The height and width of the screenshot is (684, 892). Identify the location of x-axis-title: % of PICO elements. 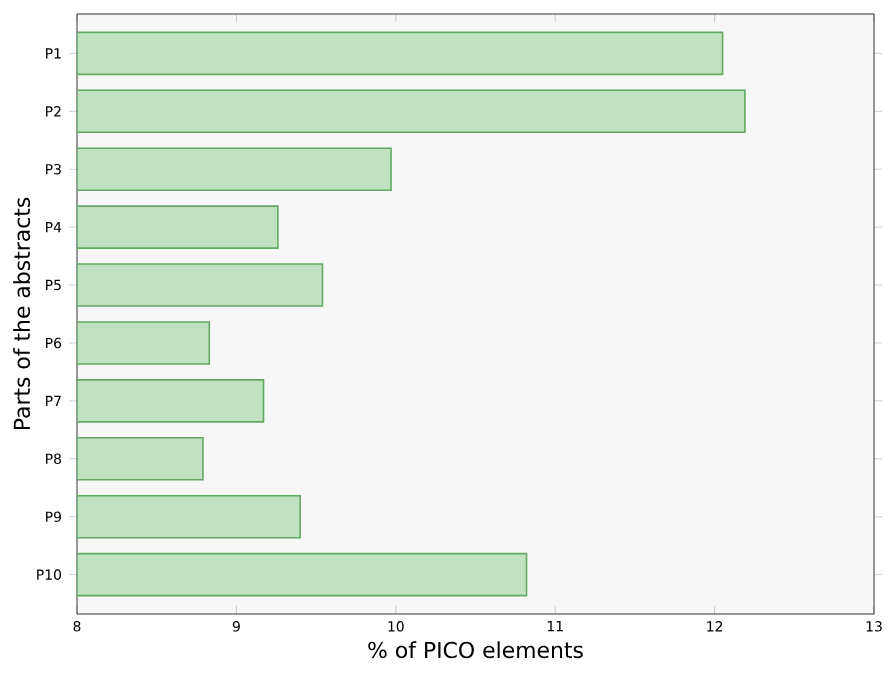
(475, 650).